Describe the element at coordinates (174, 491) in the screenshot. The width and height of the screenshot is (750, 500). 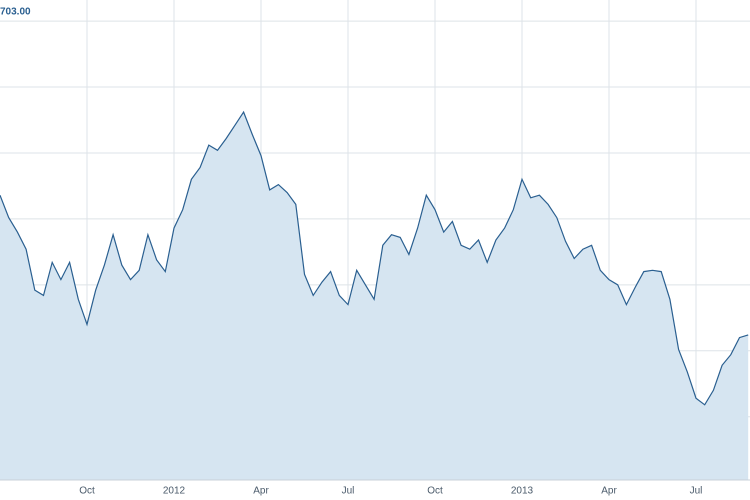
I see `x-tick-label: 2012` at that location.